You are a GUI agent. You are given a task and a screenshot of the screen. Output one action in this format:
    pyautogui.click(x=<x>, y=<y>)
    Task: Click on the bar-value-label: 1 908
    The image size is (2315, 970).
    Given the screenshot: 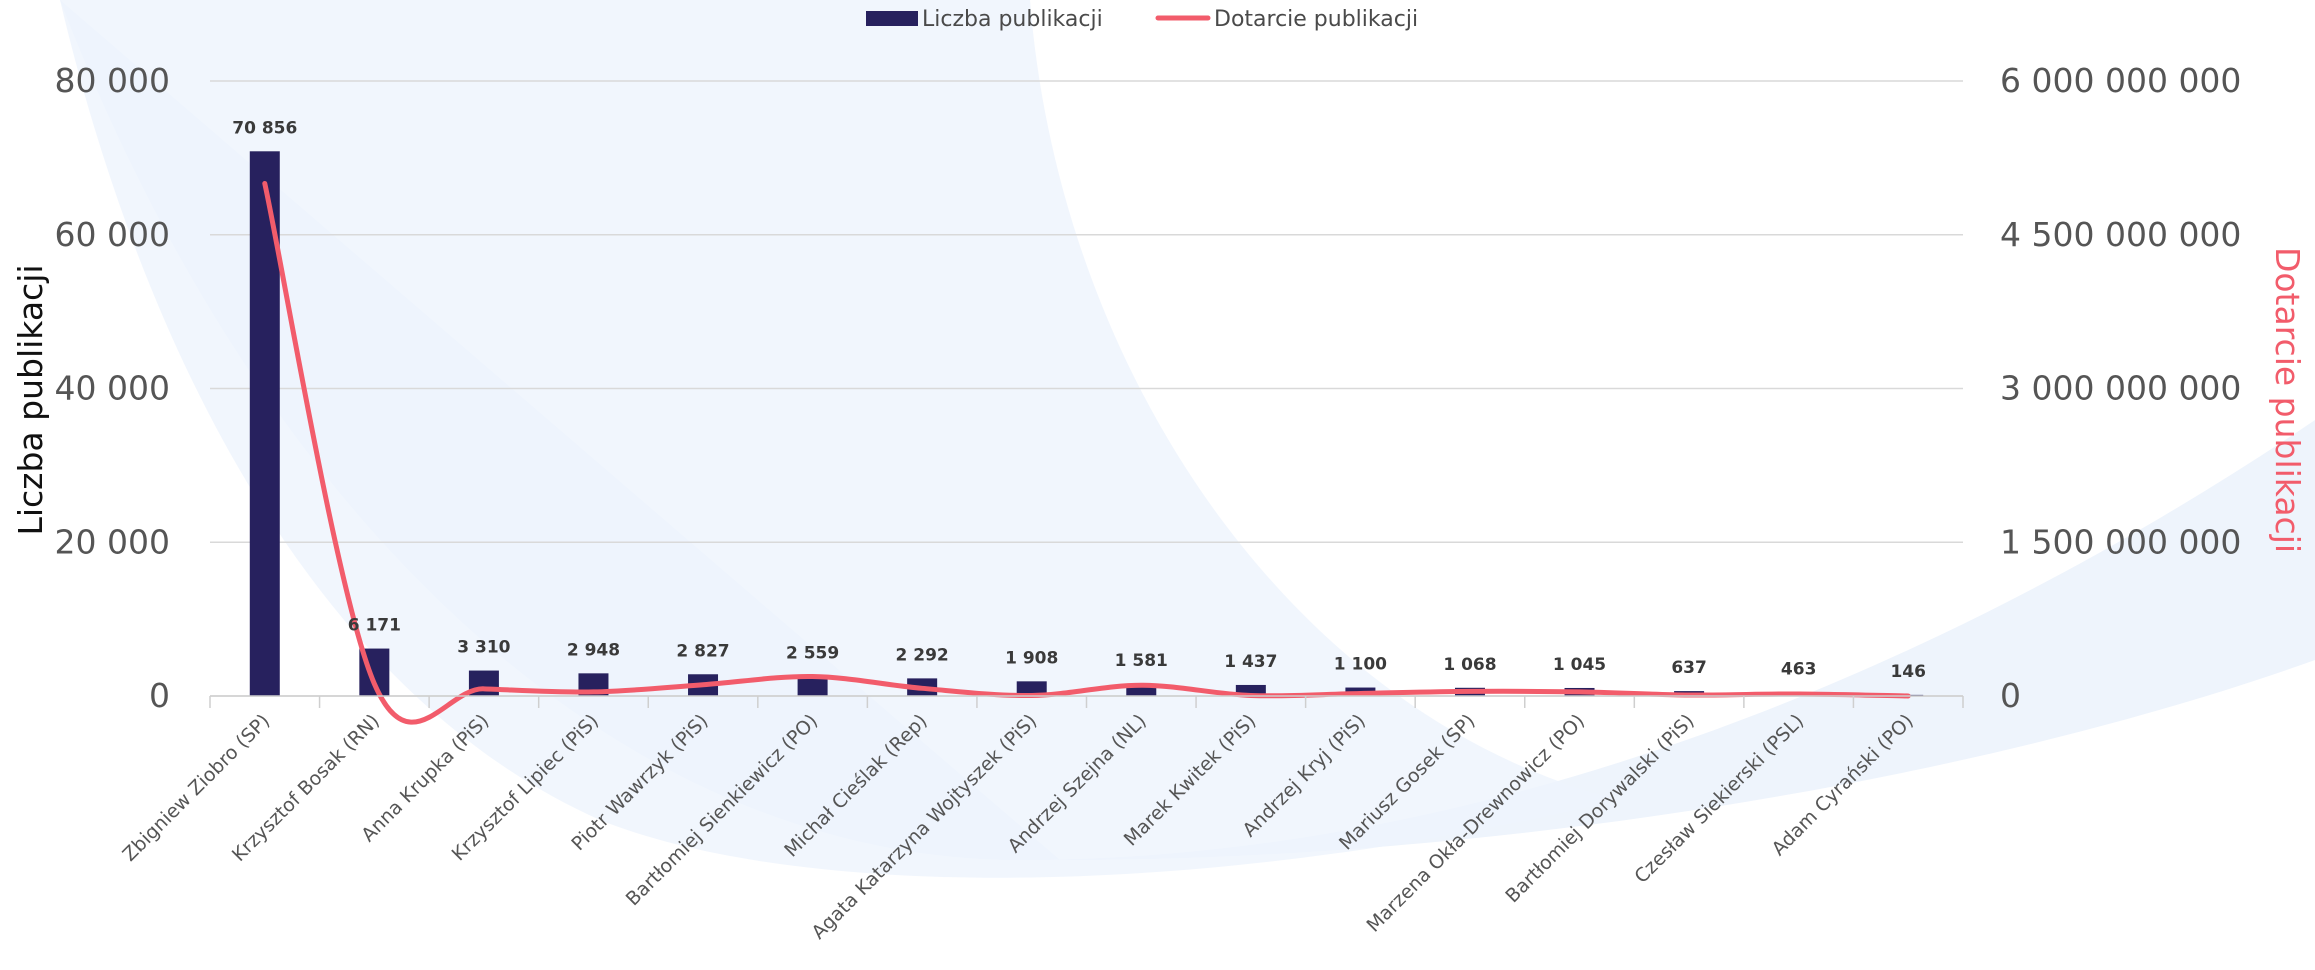 What is the action you would take?
    pyautogui.click(x=1031, y=658)
    